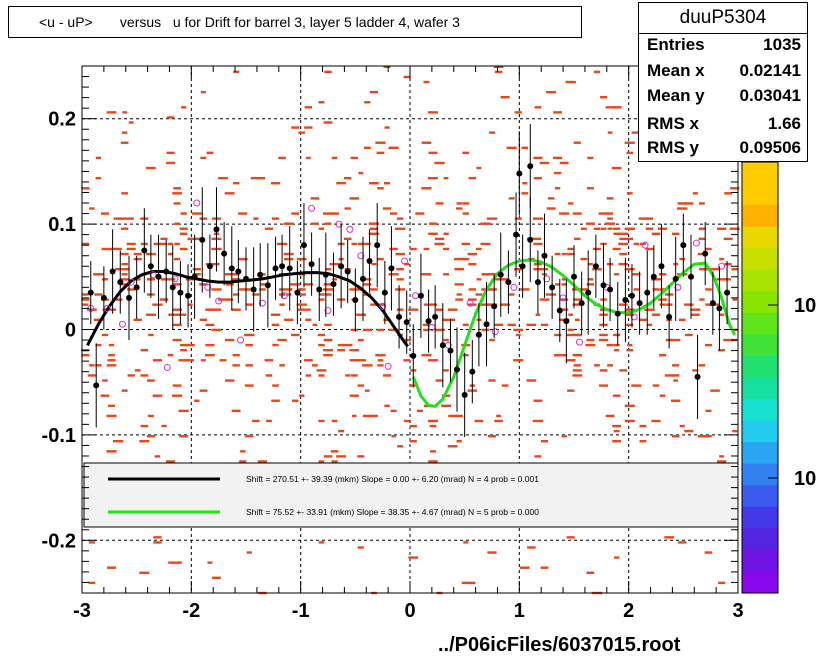  What do you see at coordinates (782, 44) in the screenshot?
I see `stats-value: 1035` at bounding box center [782, 44].